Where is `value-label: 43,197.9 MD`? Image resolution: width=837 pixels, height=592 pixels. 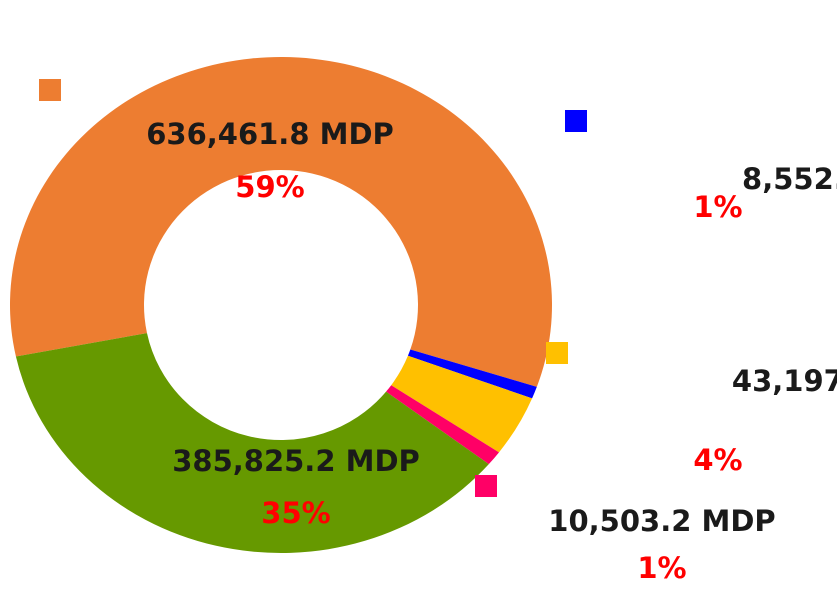 value-label: 43,197.9 MD is located at coordinates (784, 381).